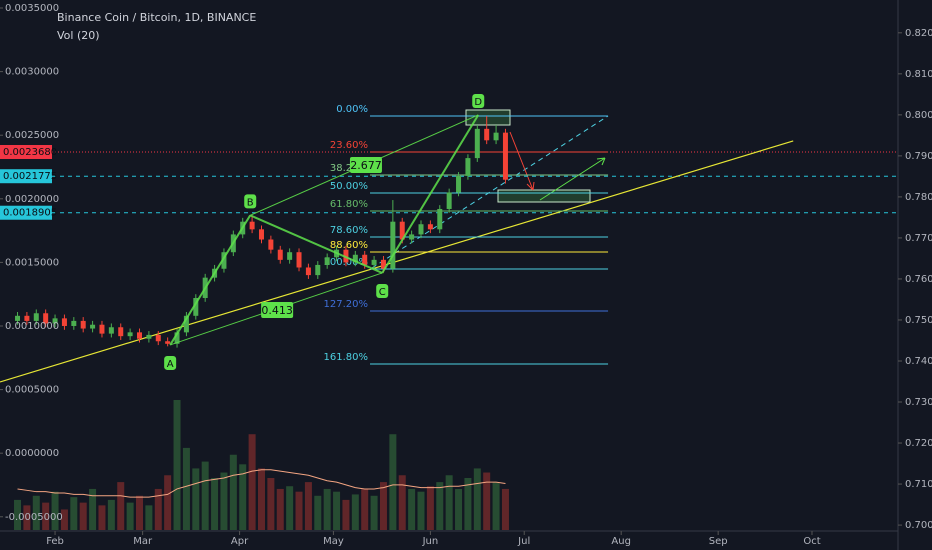 The width and height of the screenshot is (932, 550). Describe the element at coordinates (26, 151) in the screenshot. I see `price-tag` at that location.